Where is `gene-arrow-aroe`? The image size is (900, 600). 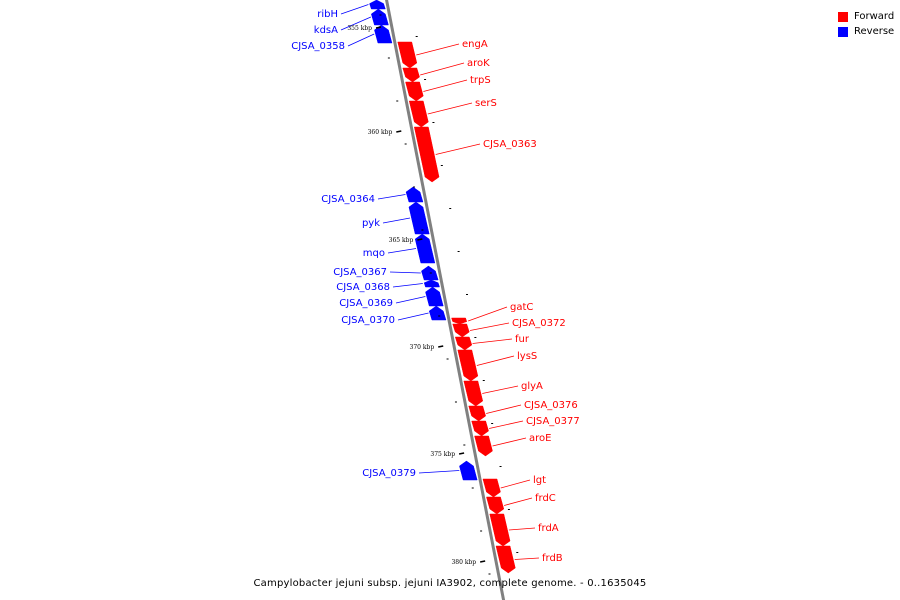
gene-arrow-aroe is located at coordinates (483, 446).